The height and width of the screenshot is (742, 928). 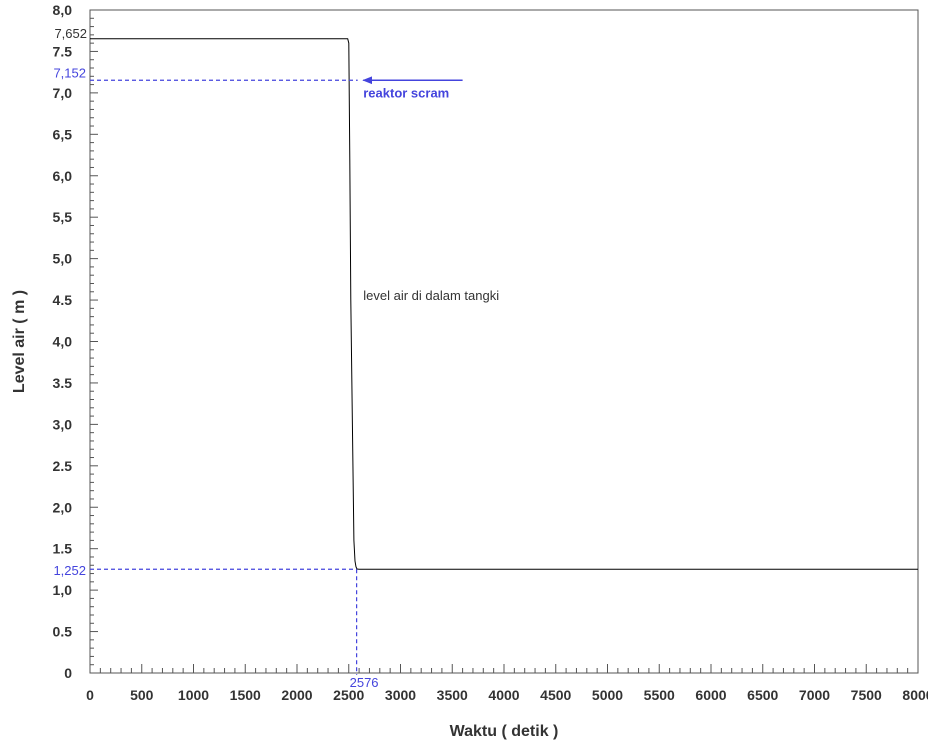 I want to click on x-tick-label: 7500, so click(x=866, y=695).